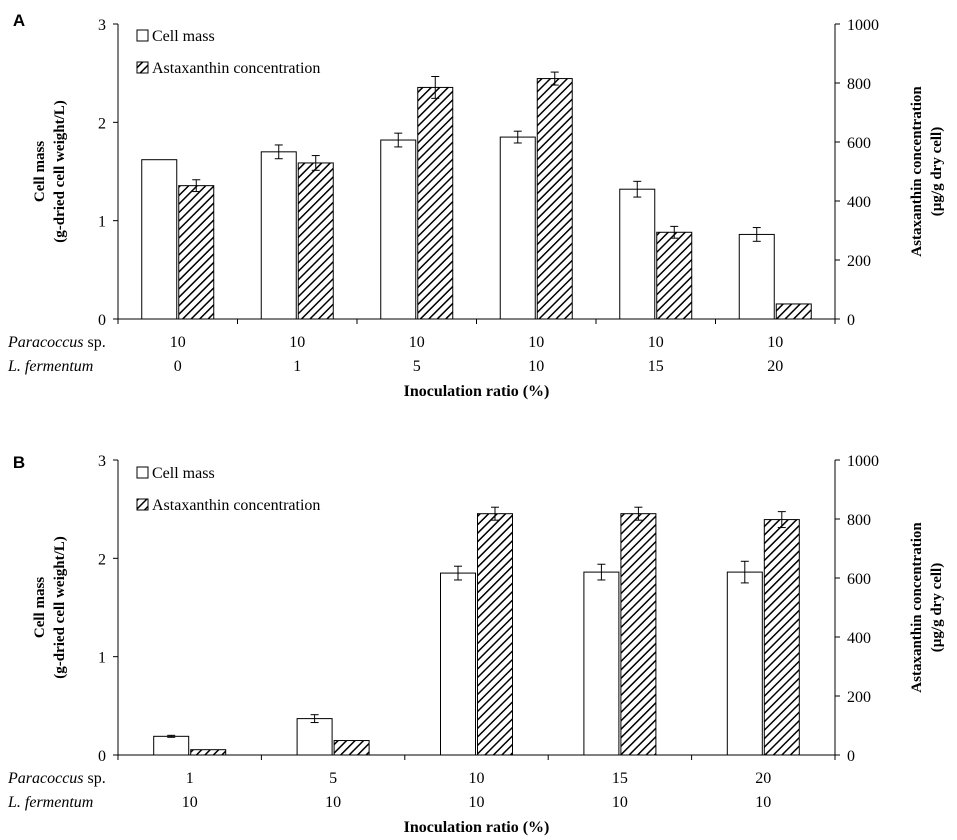 The height and width of the screenshot is (840, 957). I want to click on panel-letter: A, so click(19, 20).